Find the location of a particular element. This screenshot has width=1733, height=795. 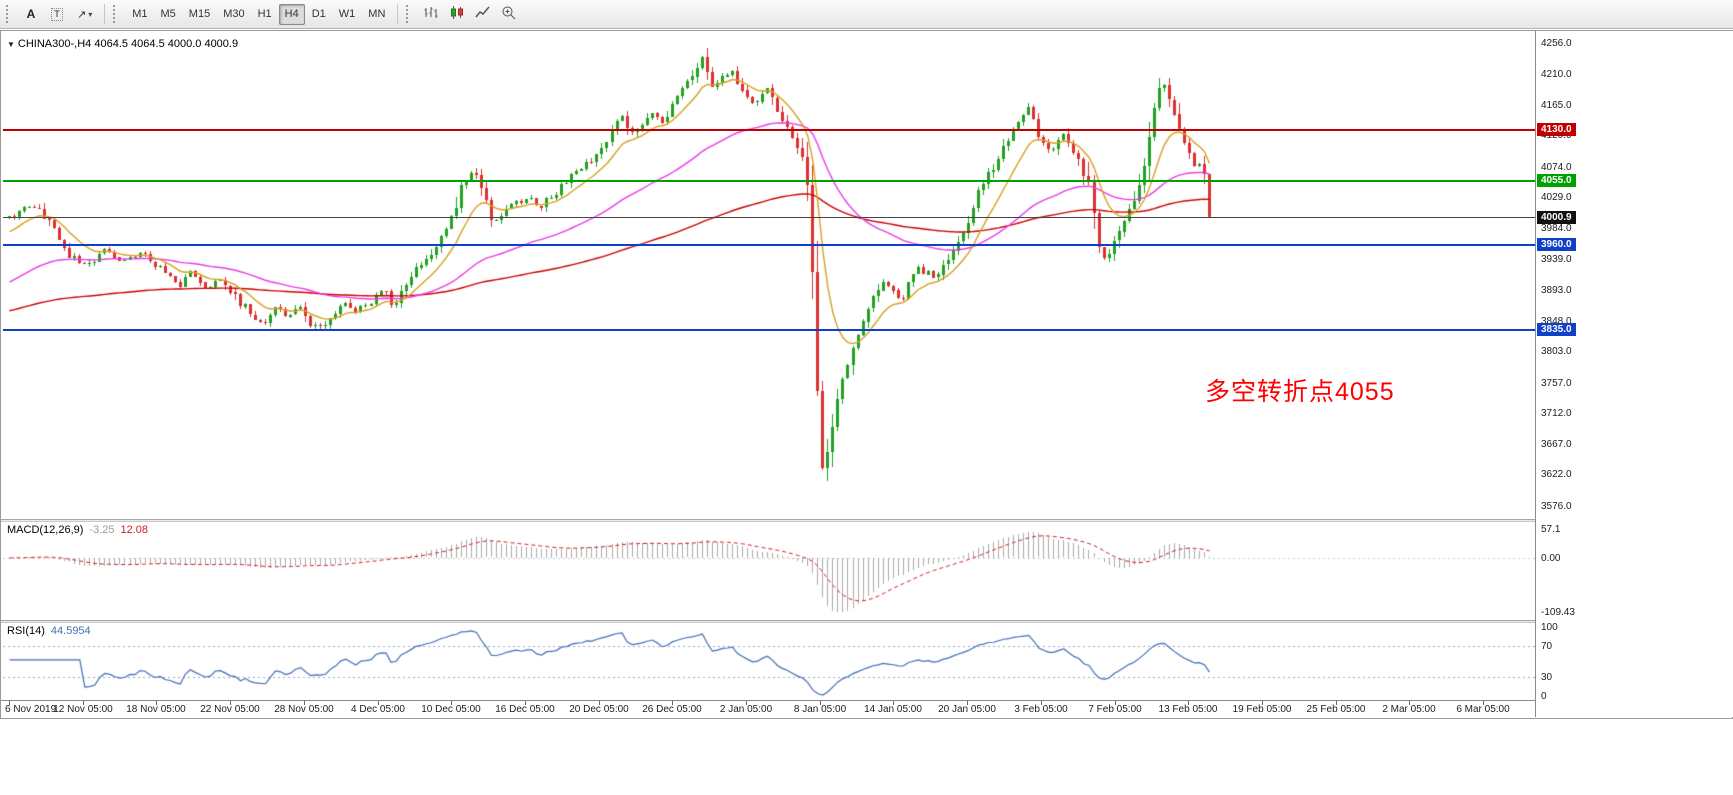

arrow-tools-button: ↗ ▾ is located at coordinates (84, 14).